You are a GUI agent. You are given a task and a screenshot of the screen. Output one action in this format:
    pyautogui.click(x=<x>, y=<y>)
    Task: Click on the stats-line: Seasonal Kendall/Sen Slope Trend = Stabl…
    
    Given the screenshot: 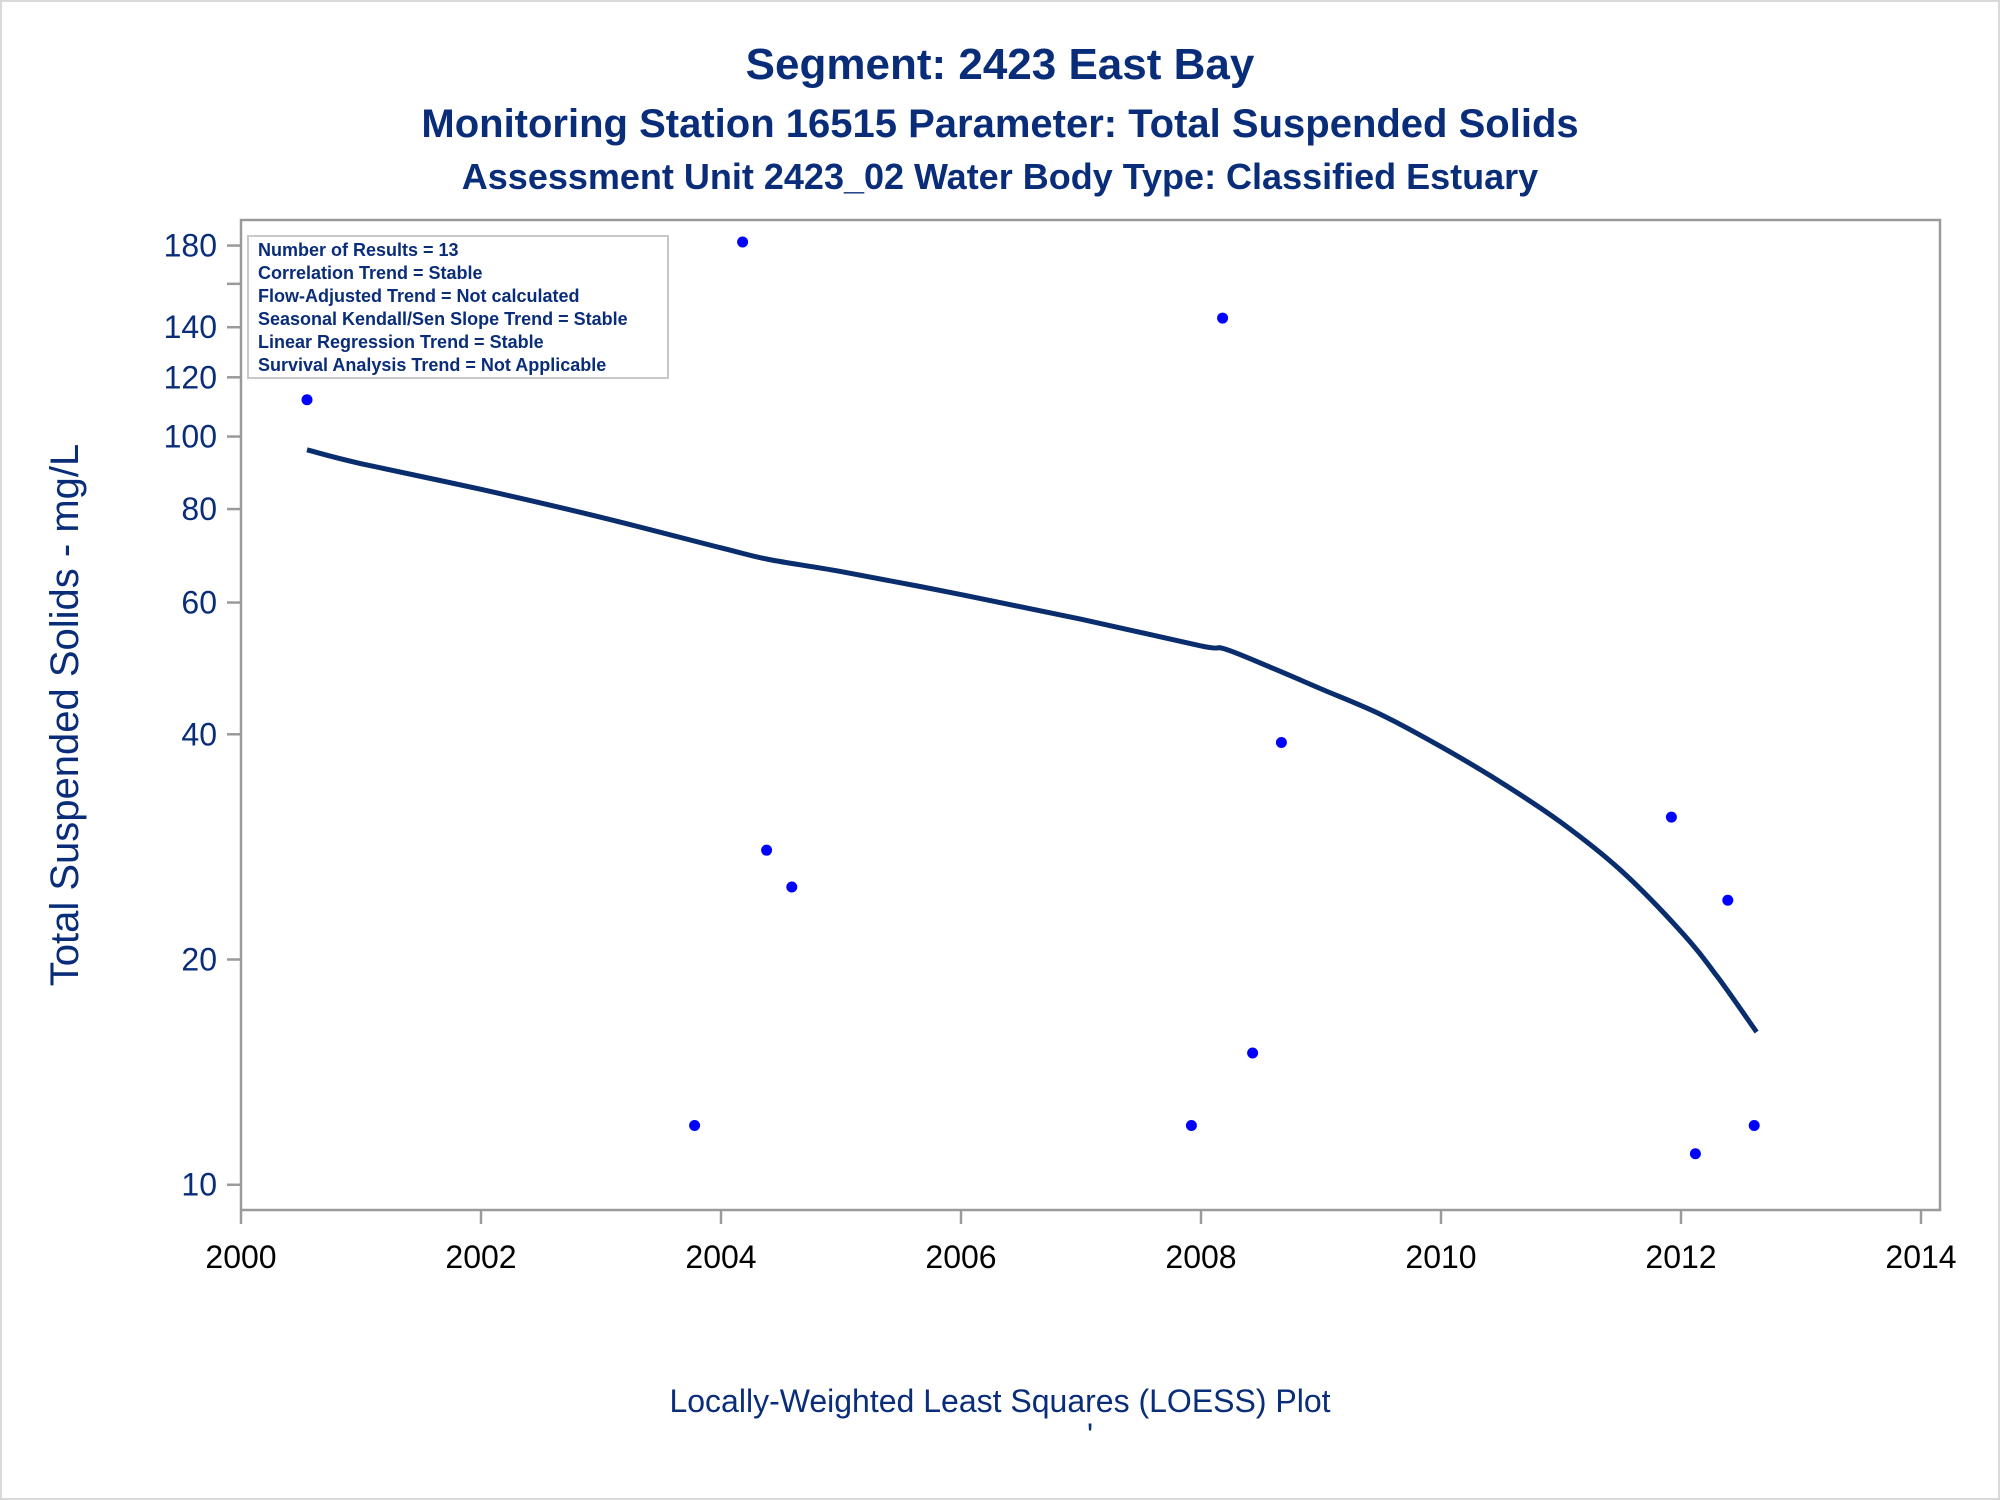 What is the action you would take?
    pyautogui.click(x=443, y=319)
    